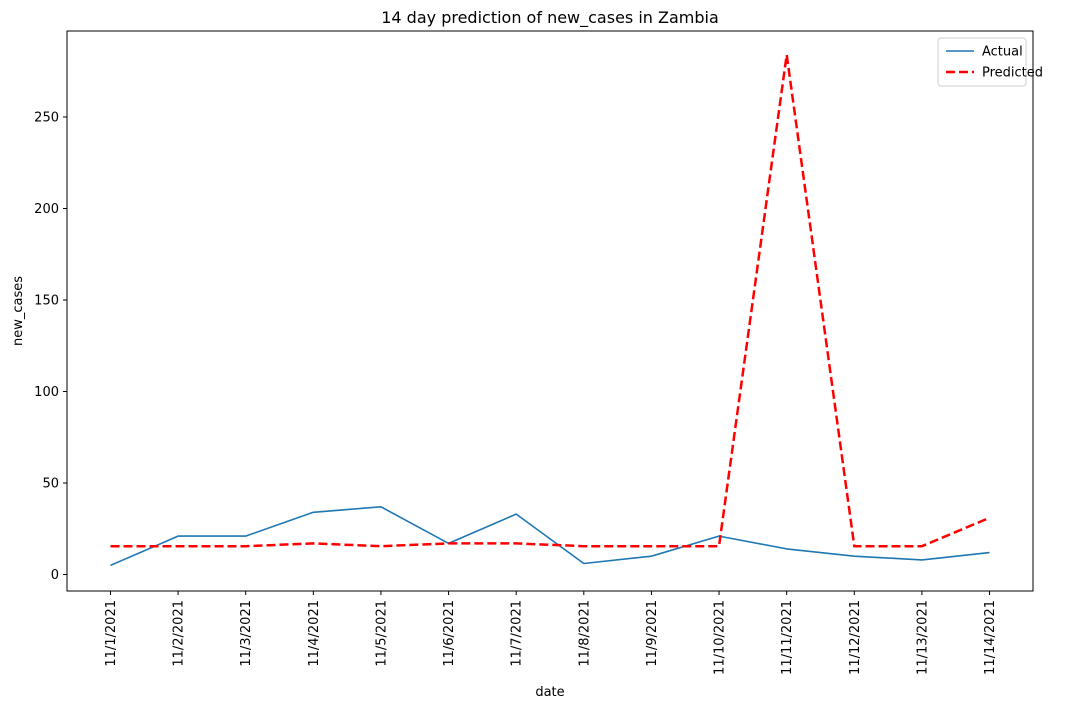 Image resolution: width=1070 pixels, height=714 pixels. Describe the element at coordinates (584, 633) in the screenshot. I see `x-tick-label: 11/8/2021` at that location.